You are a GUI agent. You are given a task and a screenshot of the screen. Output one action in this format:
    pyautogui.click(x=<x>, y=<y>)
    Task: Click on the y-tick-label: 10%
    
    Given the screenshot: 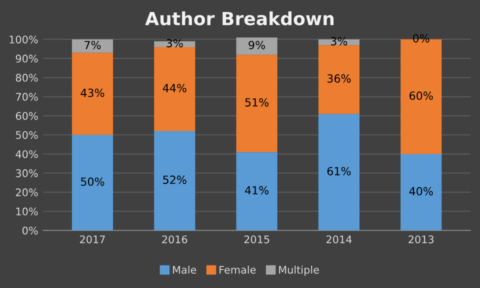 What is the action you would take?
    pyautogui.click(x=27, y=212)
    